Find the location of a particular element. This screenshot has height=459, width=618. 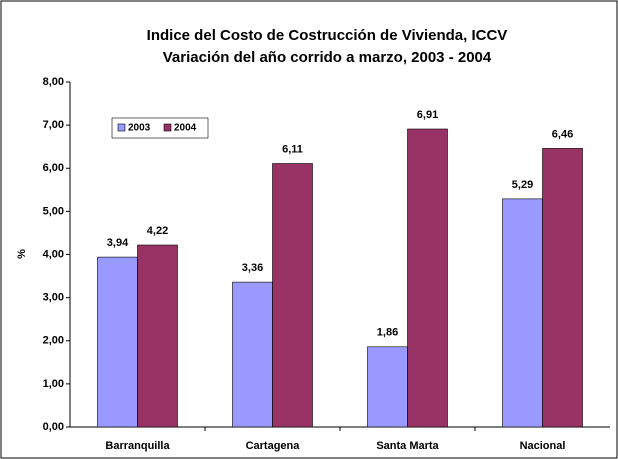

x-tick-label: Nacional is located at coordinates (543, 446).